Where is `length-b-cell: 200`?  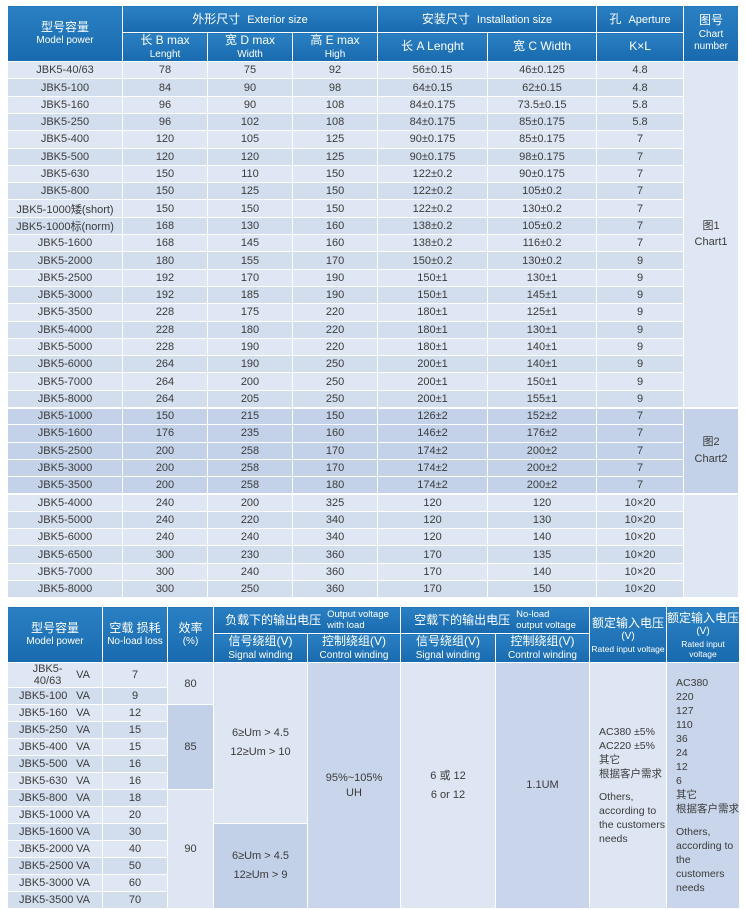
length-b-cell: 200 is located at coordinates (165, 468).